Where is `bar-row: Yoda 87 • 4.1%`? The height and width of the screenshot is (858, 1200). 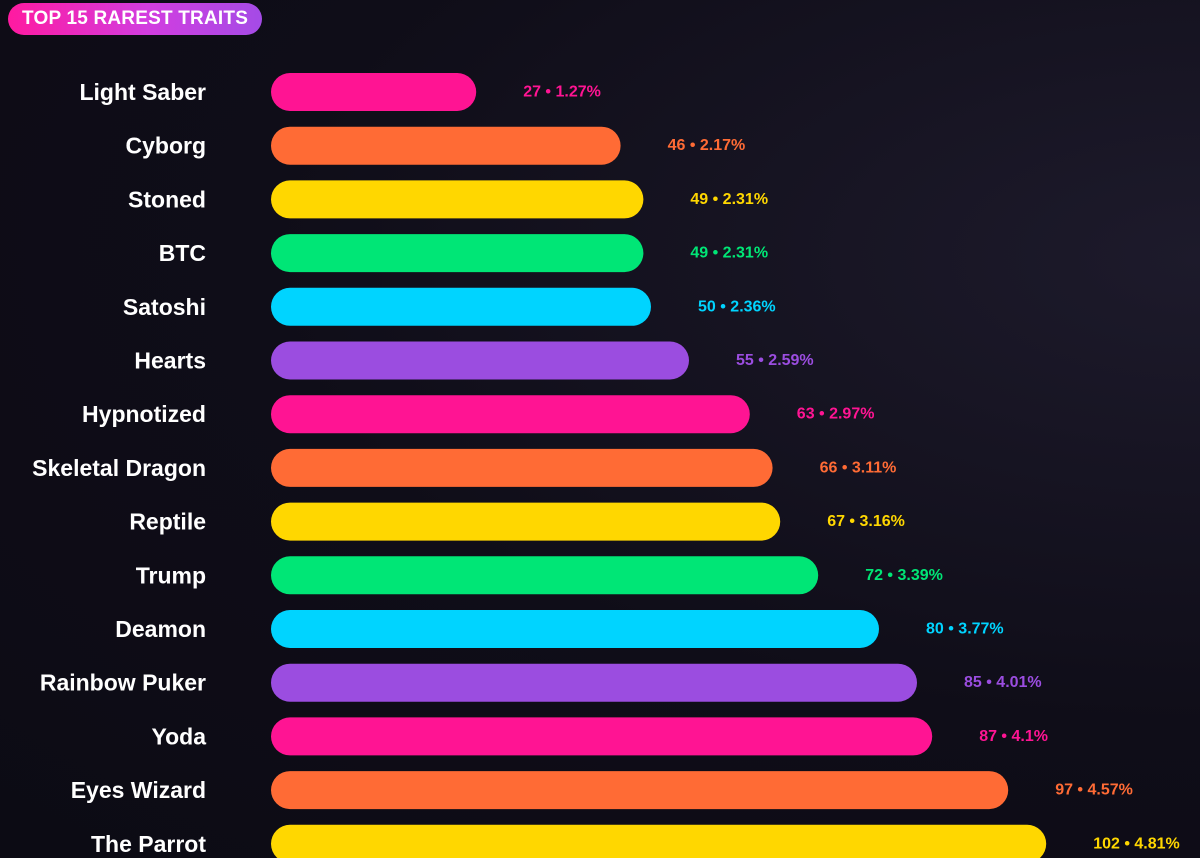 bar-row: Yoda 87 • 4.1% is located at coordinates (599, 736).